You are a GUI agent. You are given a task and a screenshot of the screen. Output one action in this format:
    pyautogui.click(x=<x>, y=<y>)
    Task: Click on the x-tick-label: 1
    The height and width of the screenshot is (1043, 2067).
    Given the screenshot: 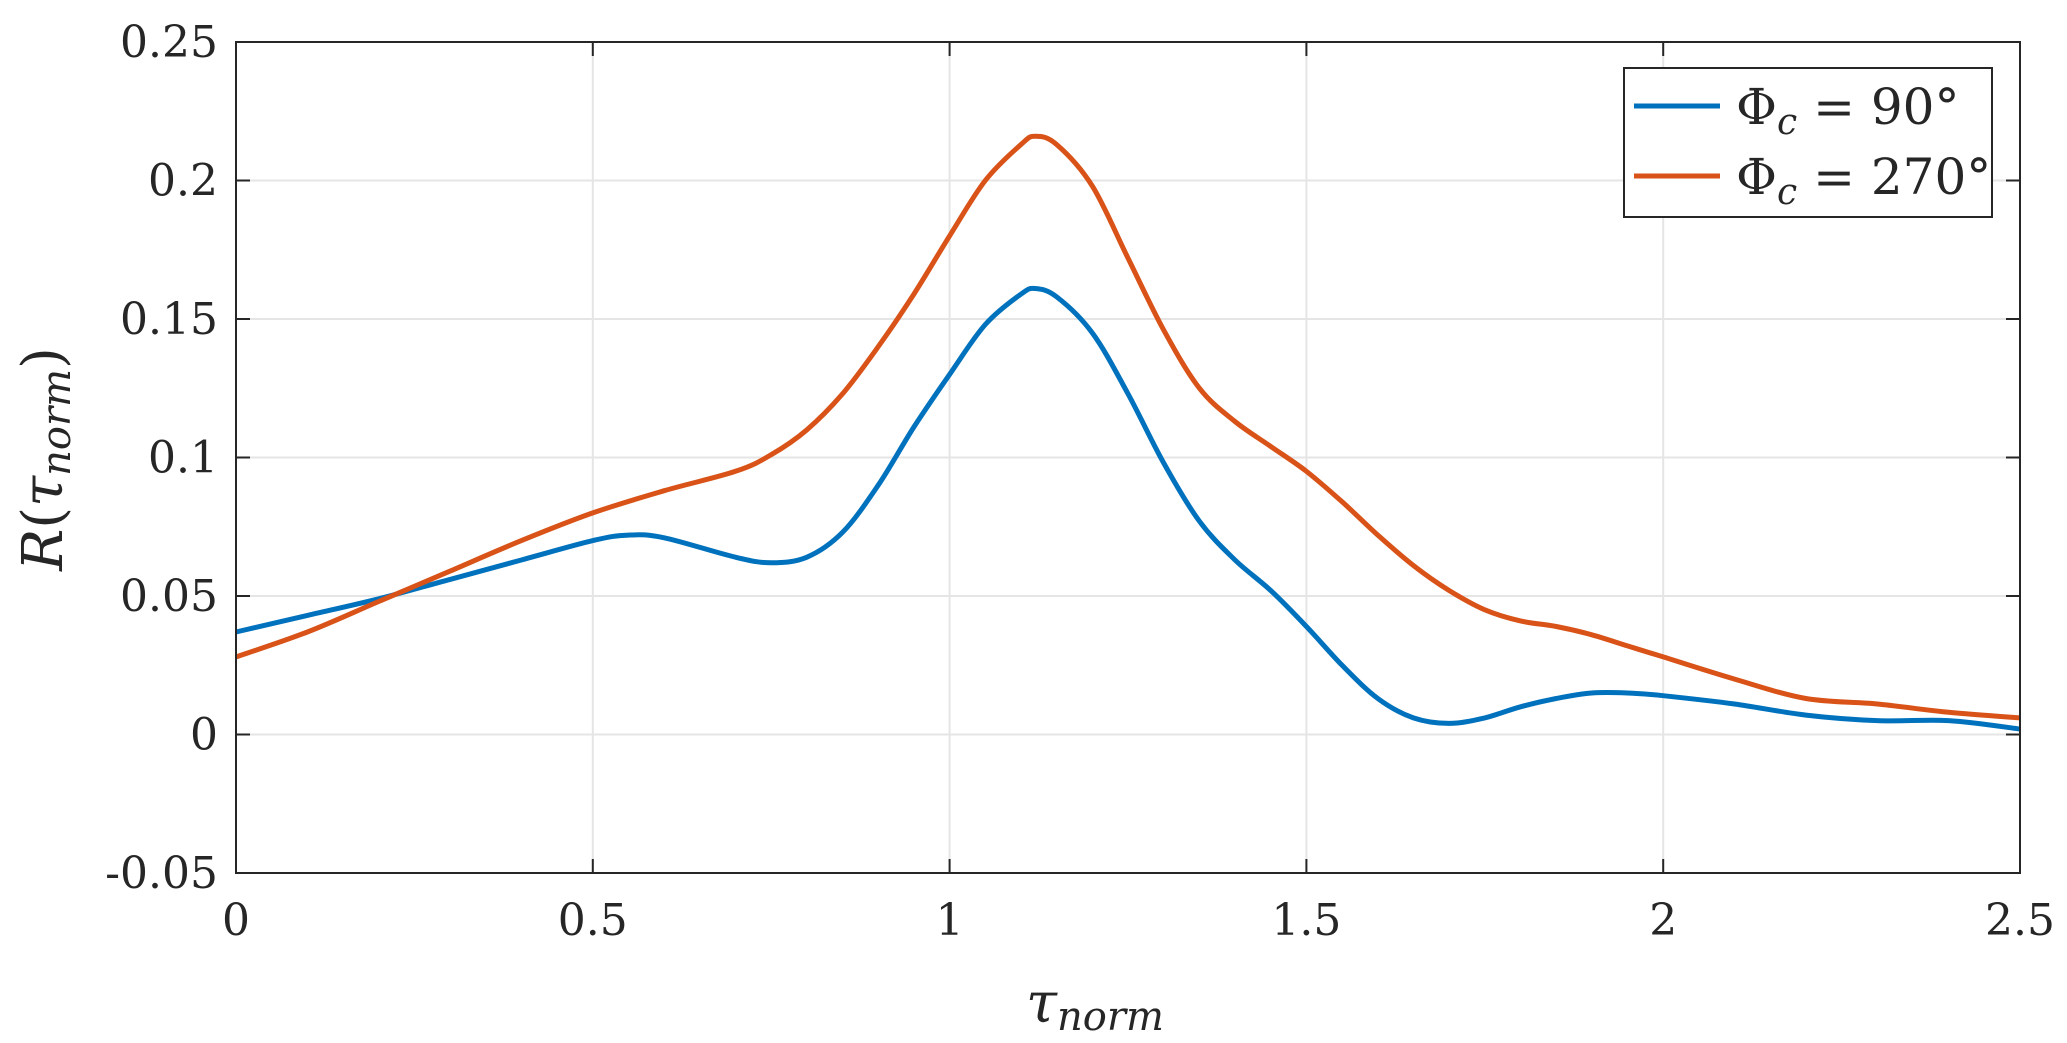 What is the action you would take?
    pyautogui.click(x=950, y=920)
    